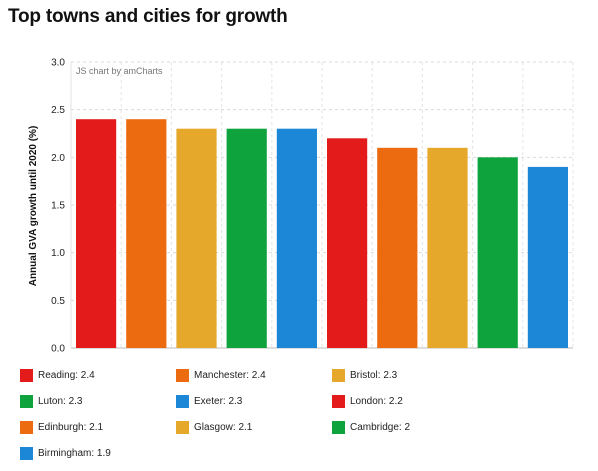 The image size is (598, 471). Describe the element at coordinates (146, 233) in the screenshot. I see `bar-manchester` at that location.